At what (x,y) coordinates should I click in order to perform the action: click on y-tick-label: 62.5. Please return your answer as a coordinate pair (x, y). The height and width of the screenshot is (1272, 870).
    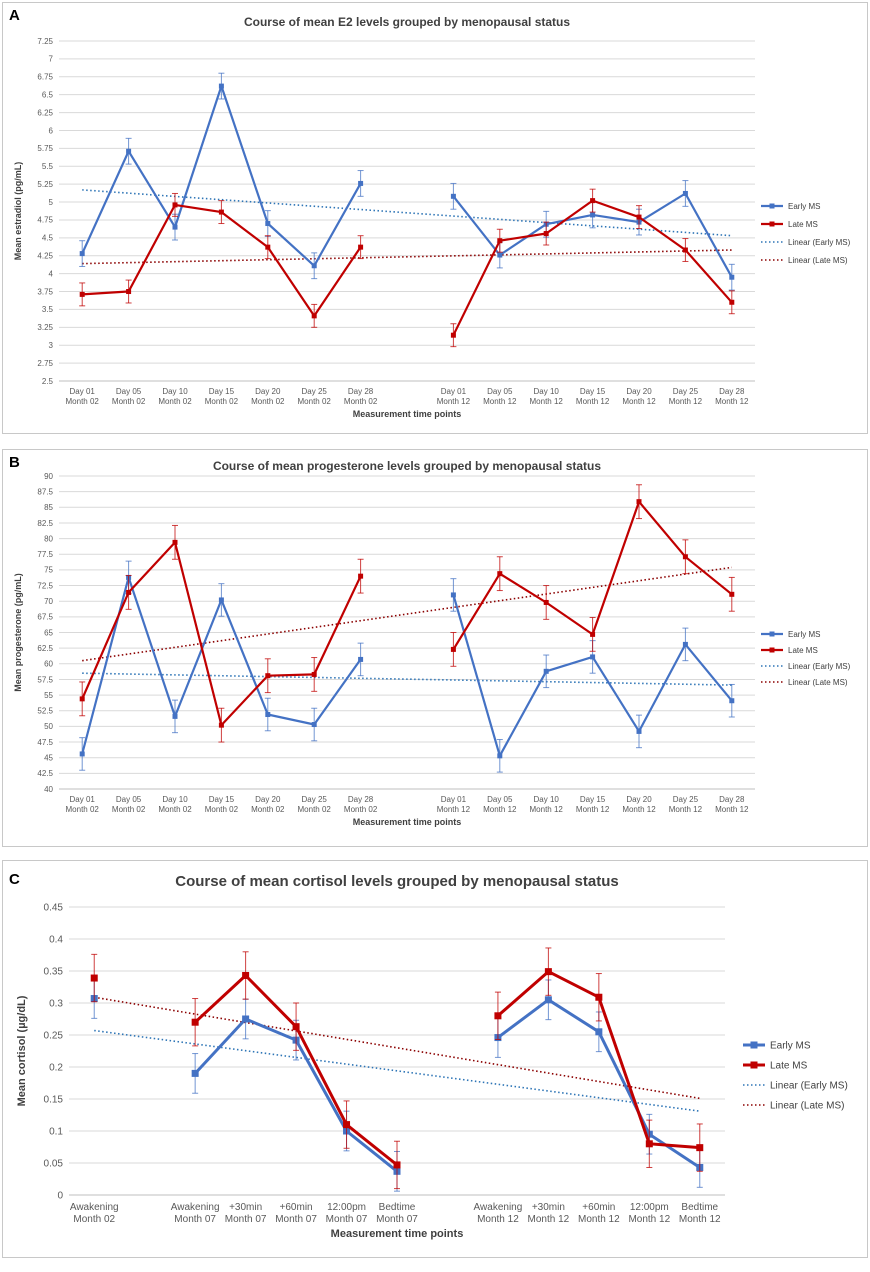
    Looking at the image, I should click on (45, 648).